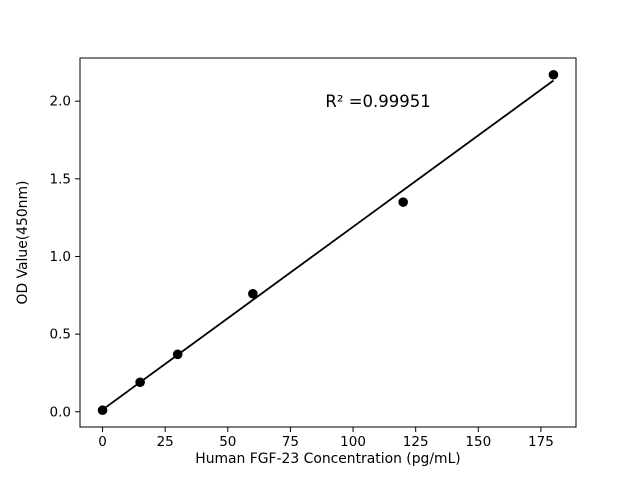 Image resolution: width=640 pixels, height=480 pixels. I want to click on x-tick-label: 125, so click(416, 442).